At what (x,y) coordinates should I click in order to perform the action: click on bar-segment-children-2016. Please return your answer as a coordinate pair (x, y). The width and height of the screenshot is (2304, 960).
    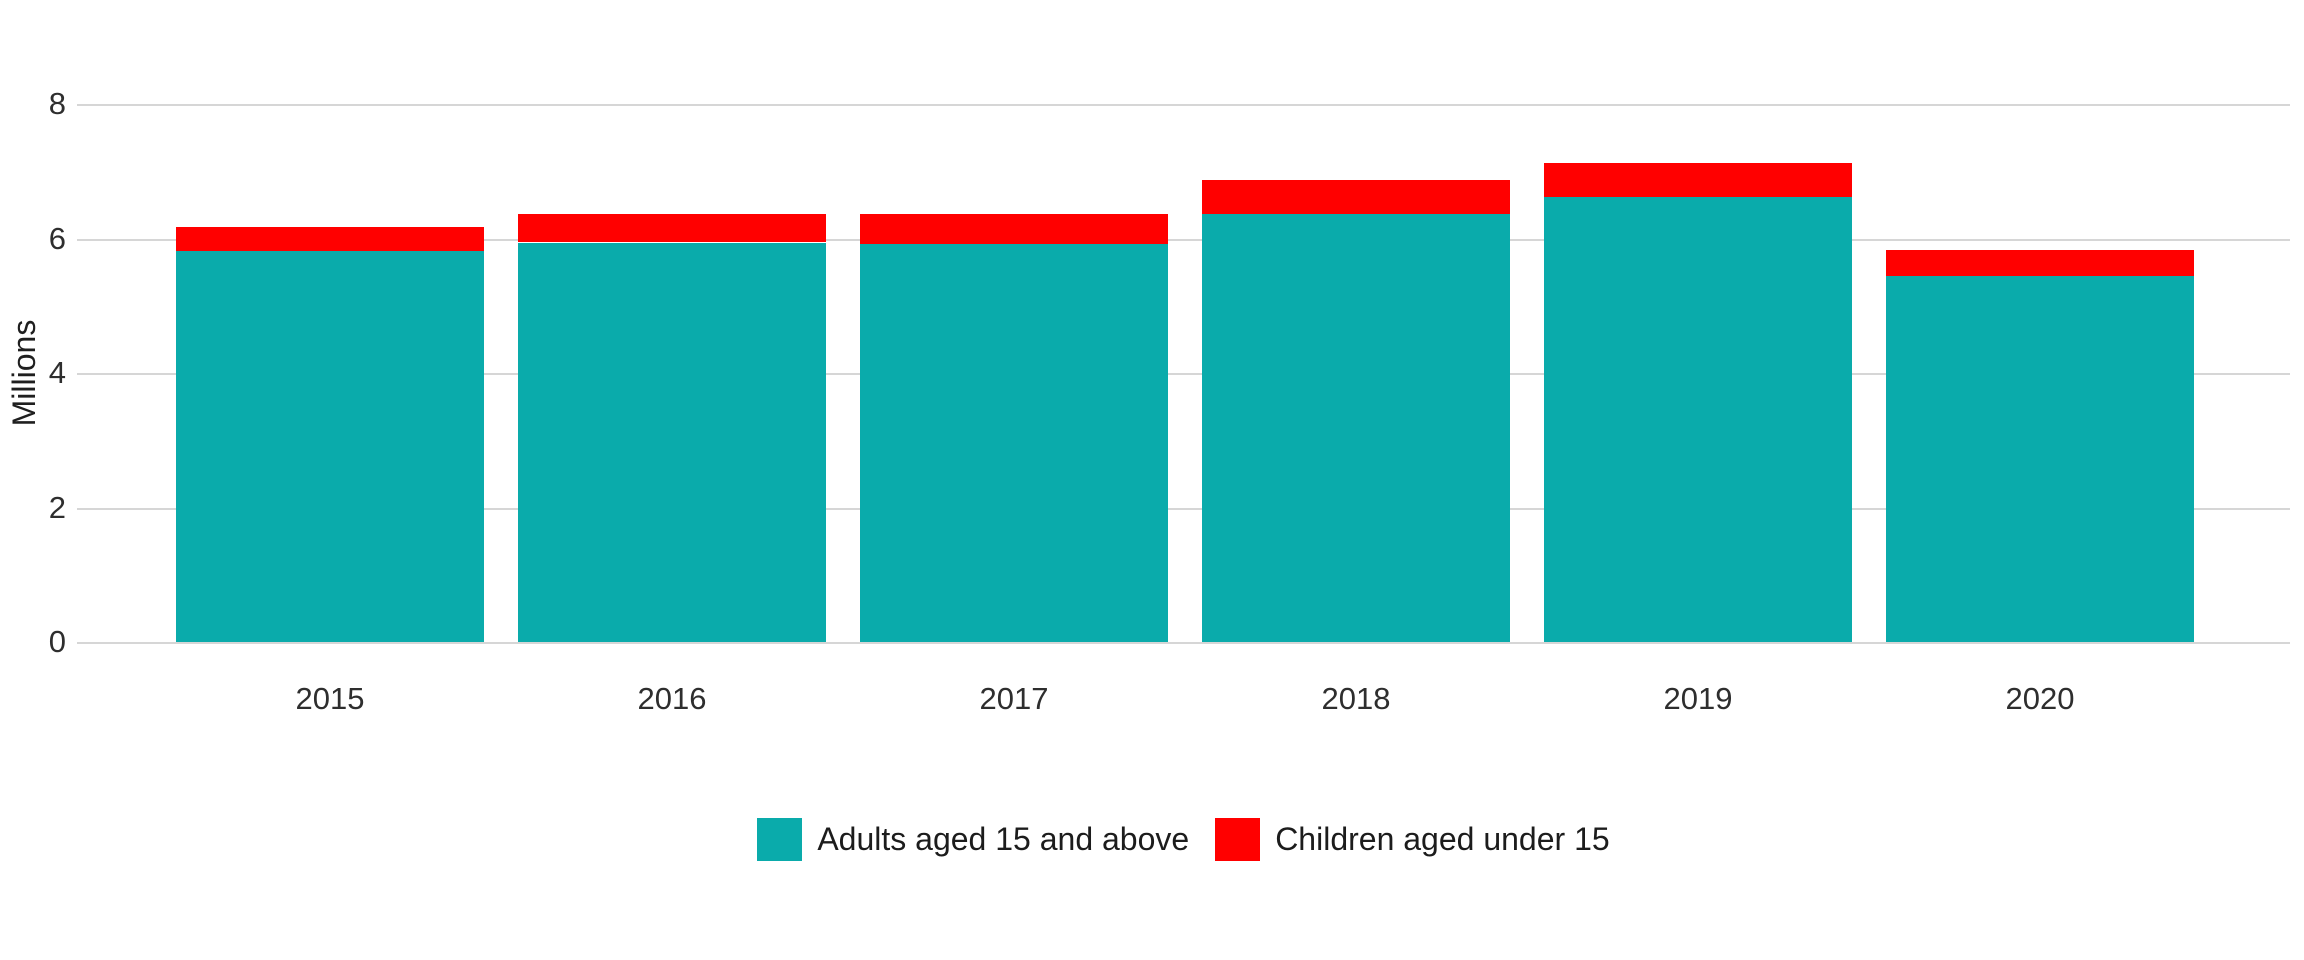
    Looking at the image, I should click on (672, 228).